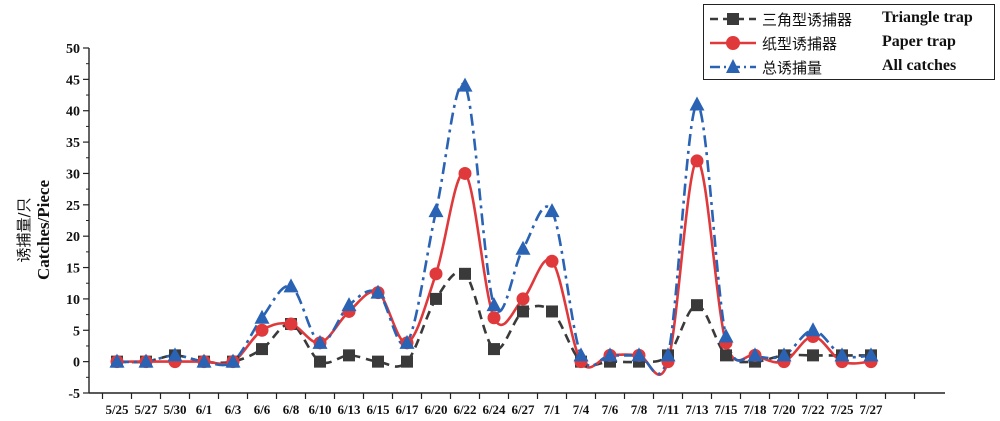  I want to click on legend-symbol-square-dash, so click(733, 19).